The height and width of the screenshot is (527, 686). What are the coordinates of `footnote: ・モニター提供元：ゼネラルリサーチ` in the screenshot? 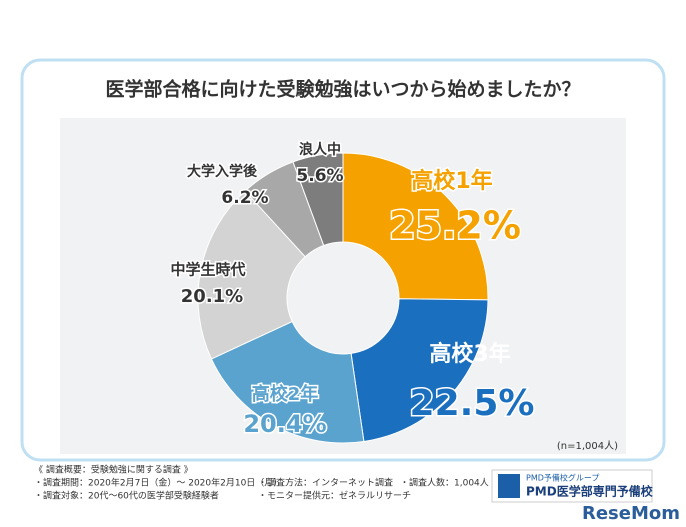 It's located at (334, 496).